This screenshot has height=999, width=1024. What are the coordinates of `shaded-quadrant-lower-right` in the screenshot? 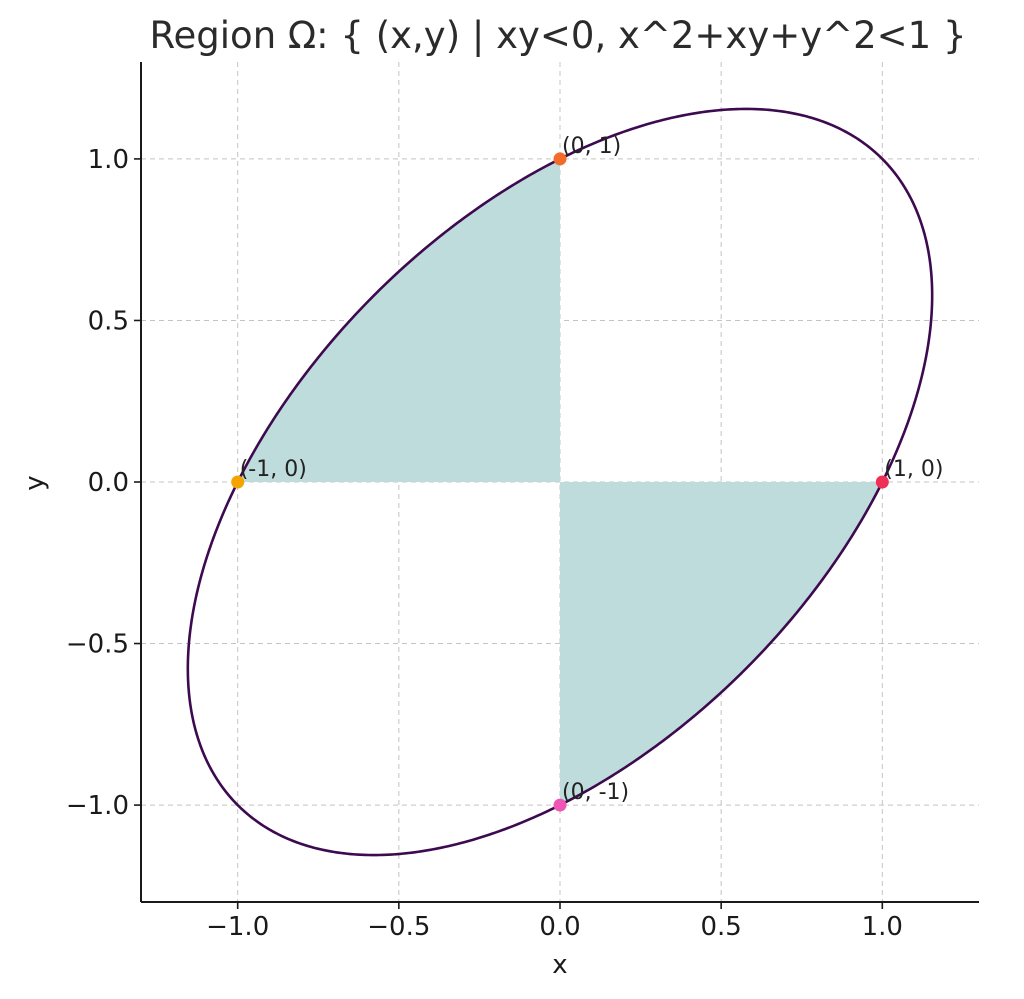 It's located at (721, 644).